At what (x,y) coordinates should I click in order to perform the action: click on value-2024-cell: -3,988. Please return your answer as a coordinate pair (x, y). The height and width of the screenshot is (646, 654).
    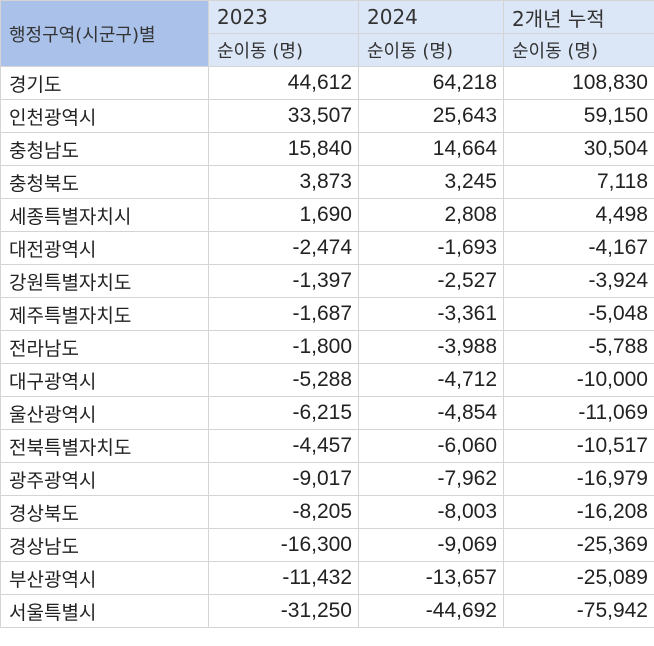
    Looking at the image, I should click on (431, 347).